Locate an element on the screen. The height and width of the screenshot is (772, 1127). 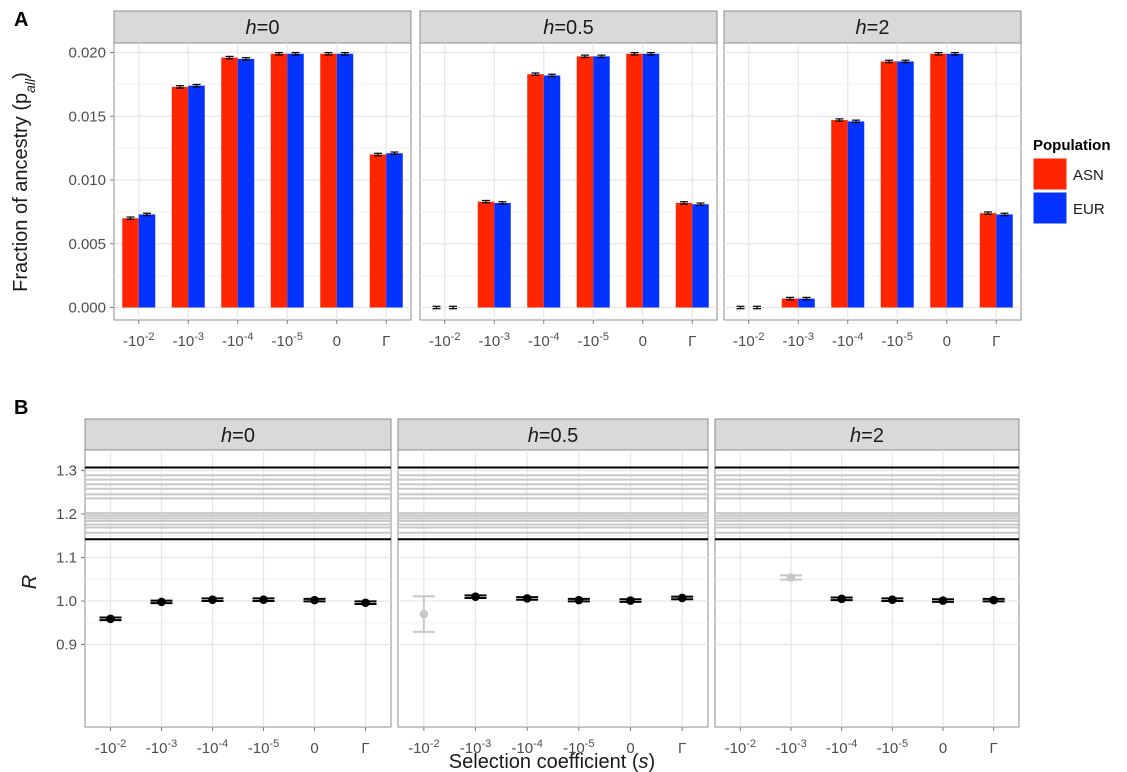
facet-h-val: =0.5 is located at coordinates (573, 28).